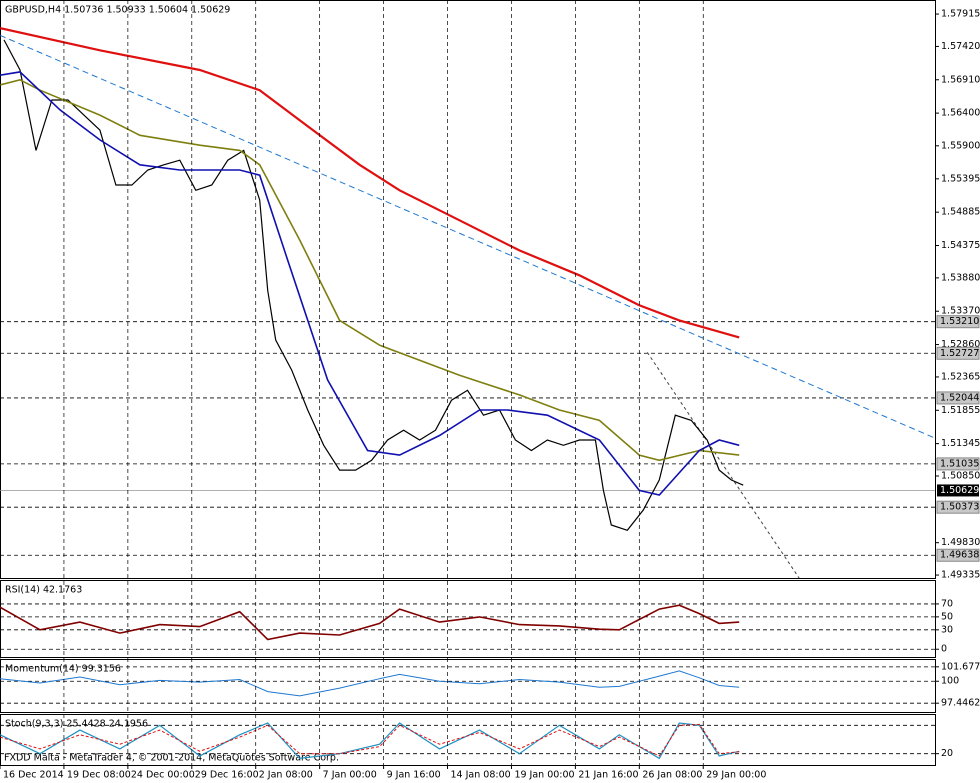 The image size is (980, 783). What do you see at coordinates (960, 79) in the screenshot?
I see `y-tick-label: 1.56910` at bounding box center [960, 79].